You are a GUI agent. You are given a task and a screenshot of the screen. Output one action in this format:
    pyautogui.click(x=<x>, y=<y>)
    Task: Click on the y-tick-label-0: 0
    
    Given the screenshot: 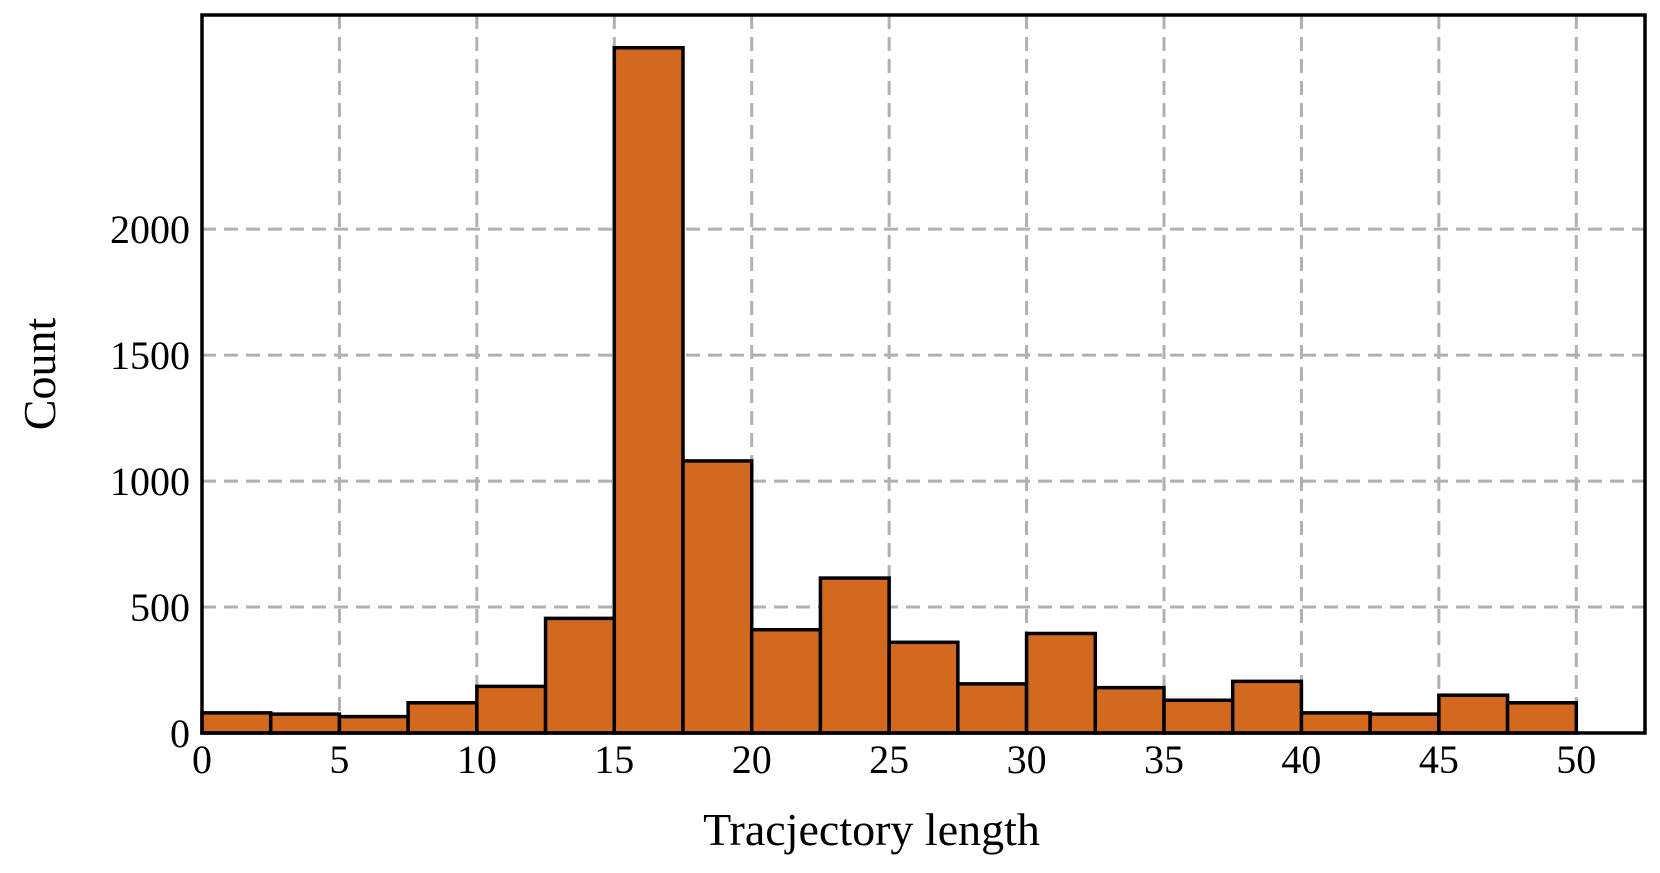 What is the action you would take?
    pyautogui.click(x=180, y=733)
    